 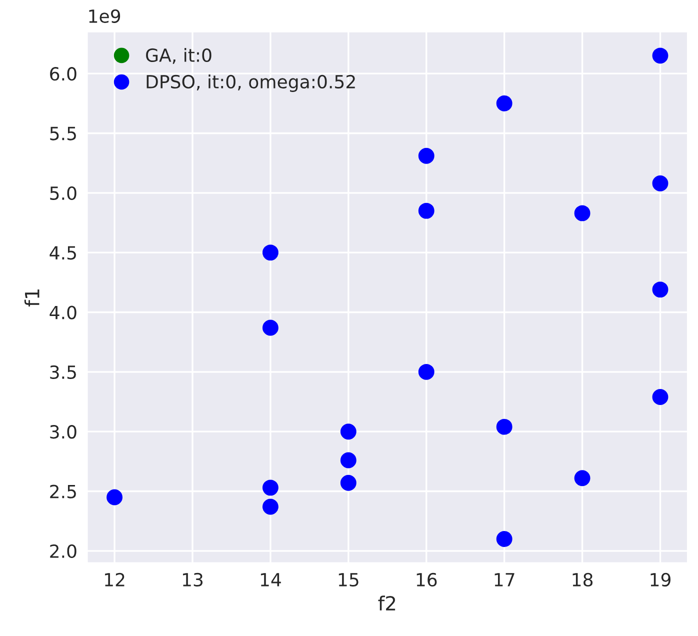 I want to click on y-tick-label: 2.5, so click(x=63, y=491).